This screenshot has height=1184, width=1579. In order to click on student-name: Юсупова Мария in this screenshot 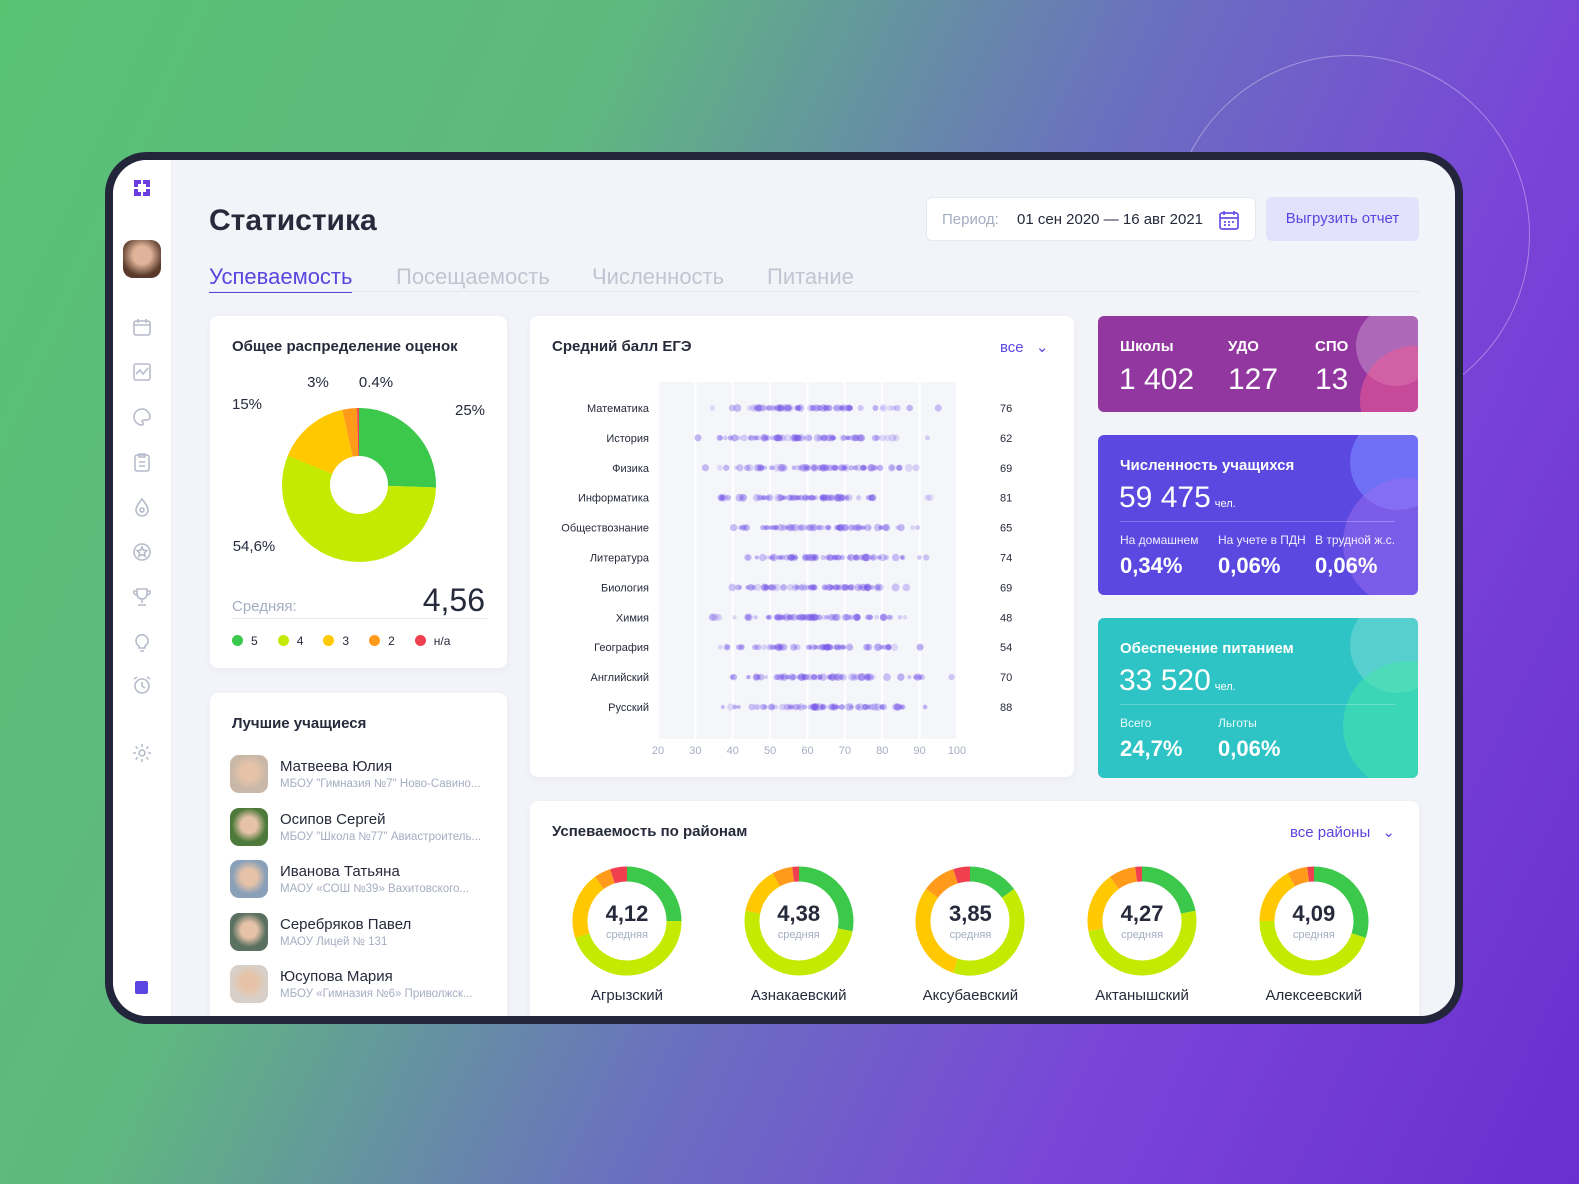, I will do `click(336, 976)`.